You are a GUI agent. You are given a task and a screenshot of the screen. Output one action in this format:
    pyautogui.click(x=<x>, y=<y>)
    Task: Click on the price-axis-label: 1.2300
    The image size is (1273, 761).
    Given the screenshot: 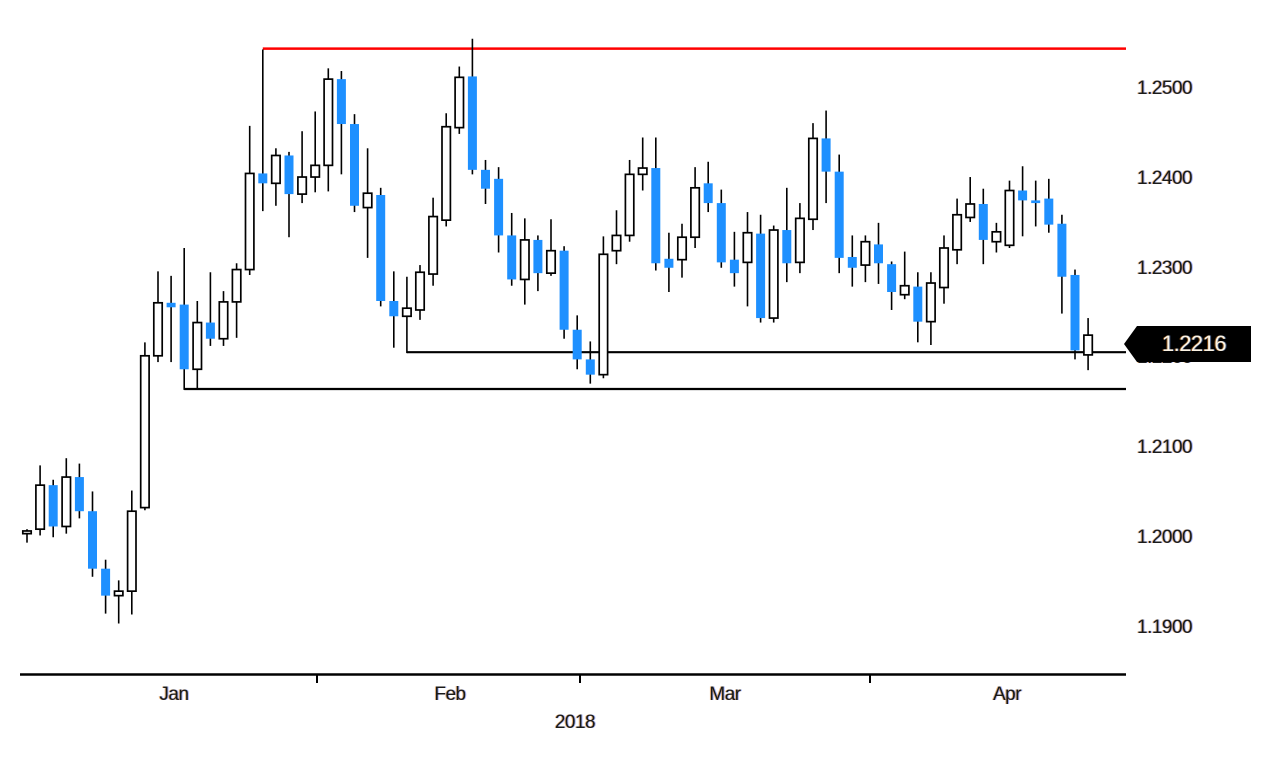 What is the action you would take?
    pyautogui.click(x=1165, y=268)
    